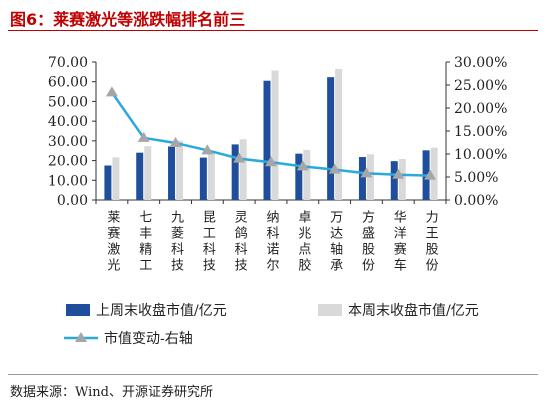  I want to click on legend-line-marker, so click(81, 337).